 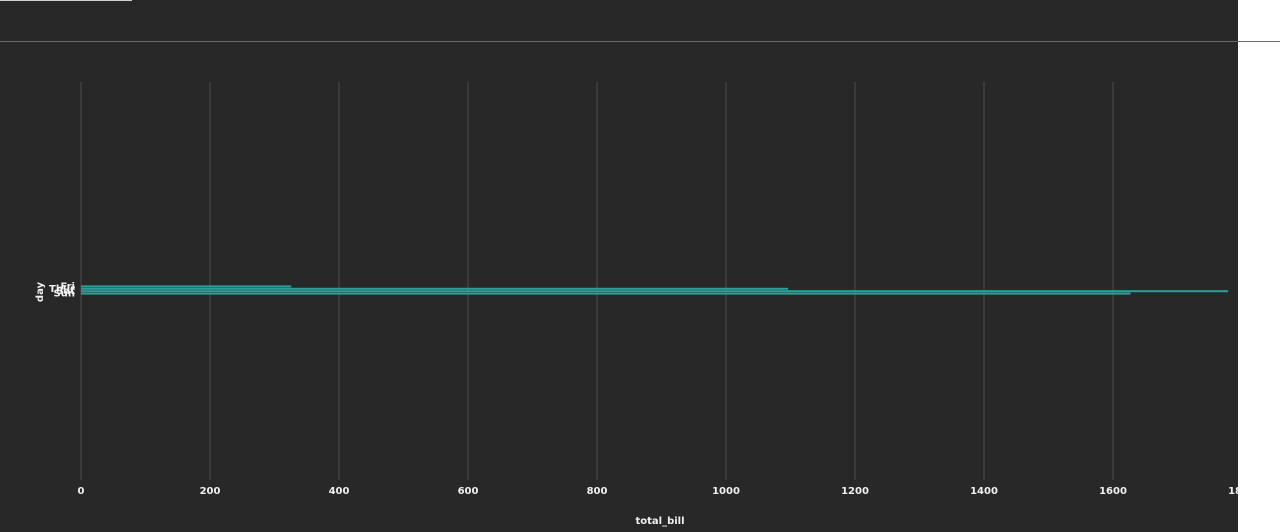 What do you see at coordinates (67, 286) in the screenshot?
I see `y-tick-label: Fri` at bounding box center [67, 286].